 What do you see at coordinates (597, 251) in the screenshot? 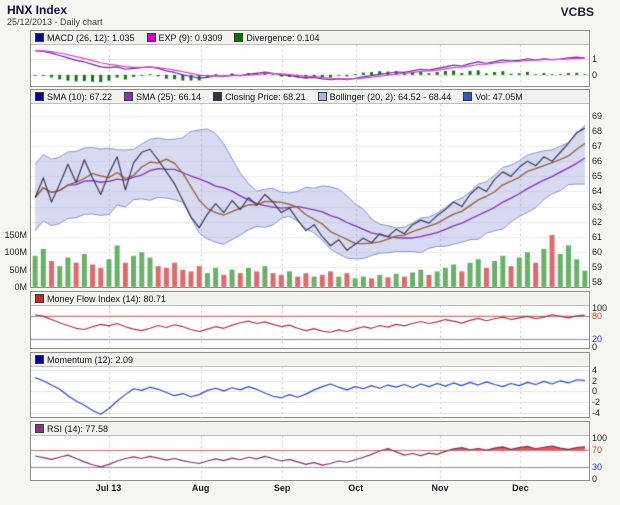
I see `y-axis-label: 60` at bounding box center [597, 251].